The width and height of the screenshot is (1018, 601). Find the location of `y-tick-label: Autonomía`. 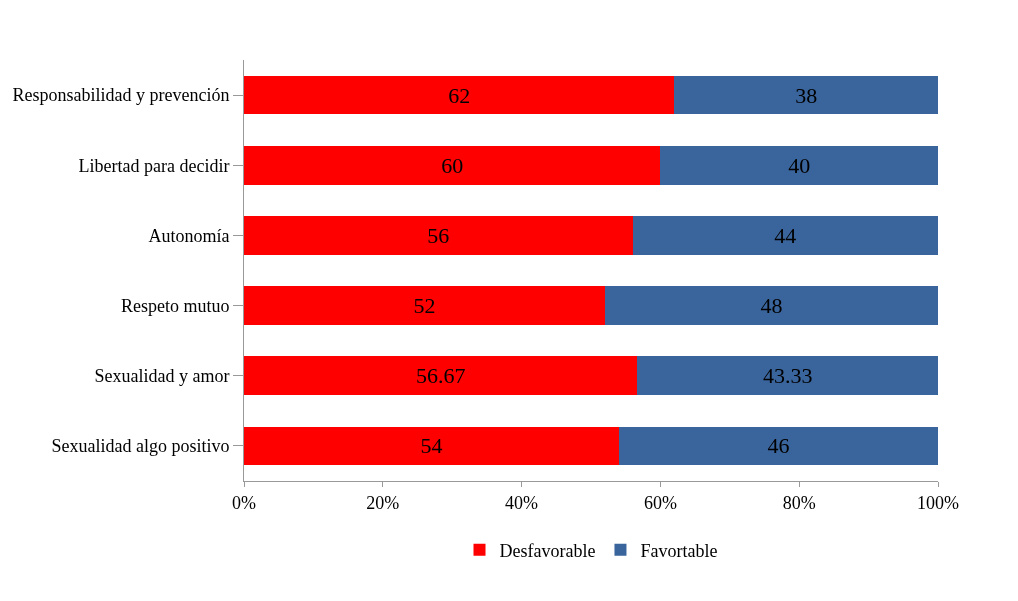

y-tick-label: Autonomía is located at coordinates (189, 235).